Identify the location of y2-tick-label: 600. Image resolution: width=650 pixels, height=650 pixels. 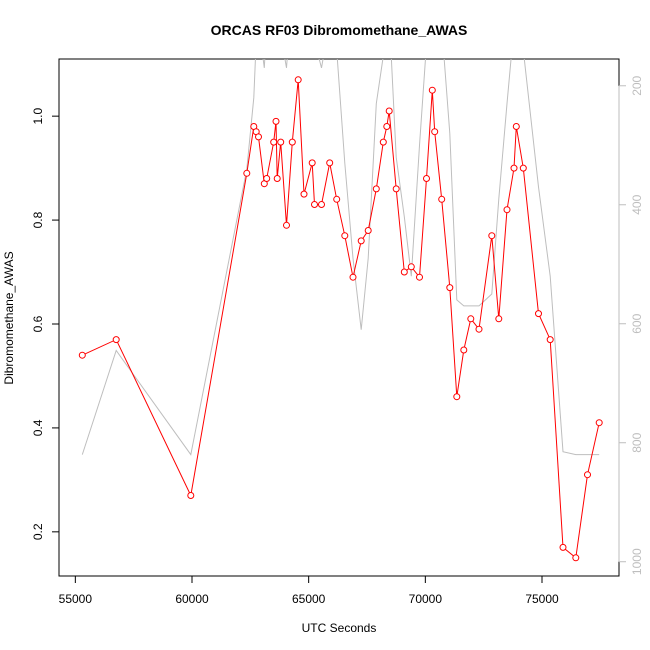
(637, 323).